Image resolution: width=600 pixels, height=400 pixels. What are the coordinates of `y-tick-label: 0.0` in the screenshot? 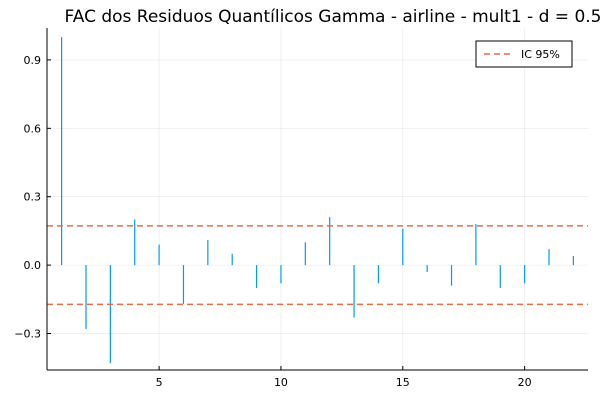 It's located at (33, 265).